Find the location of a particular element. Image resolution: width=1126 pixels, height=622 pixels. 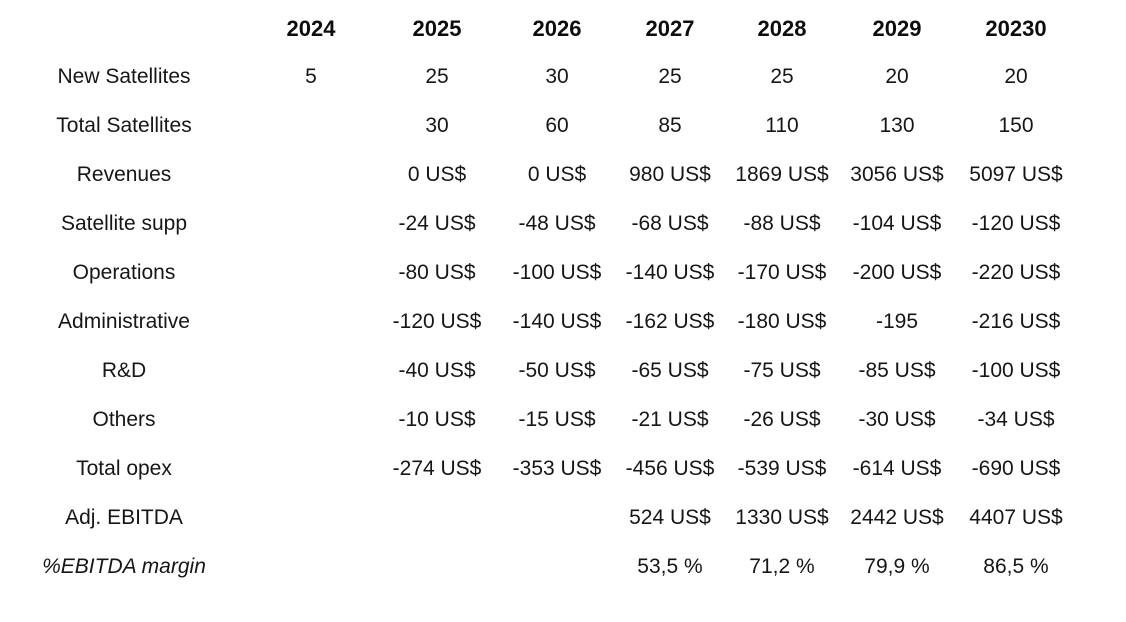

table-row: New Satellites 5 25 30 25 25 20 20 is located at coordinates (538, 76).